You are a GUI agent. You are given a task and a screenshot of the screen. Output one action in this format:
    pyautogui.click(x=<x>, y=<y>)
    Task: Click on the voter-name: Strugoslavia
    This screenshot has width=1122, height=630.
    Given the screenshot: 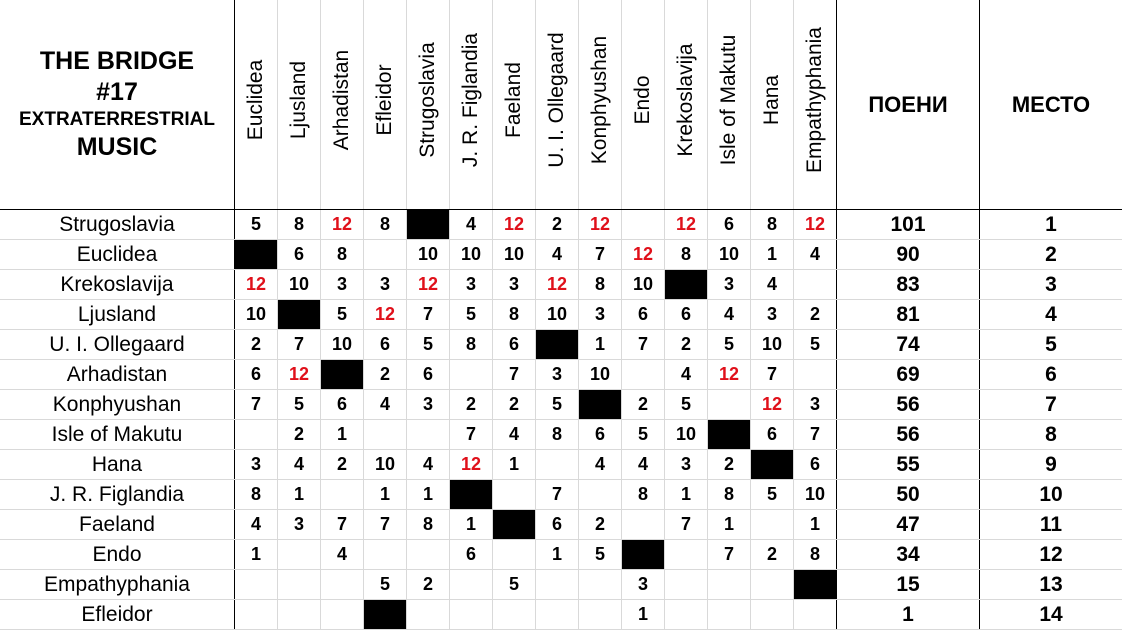 What is the action you would take?
    pyautogui.click(x=428, y=100)
    